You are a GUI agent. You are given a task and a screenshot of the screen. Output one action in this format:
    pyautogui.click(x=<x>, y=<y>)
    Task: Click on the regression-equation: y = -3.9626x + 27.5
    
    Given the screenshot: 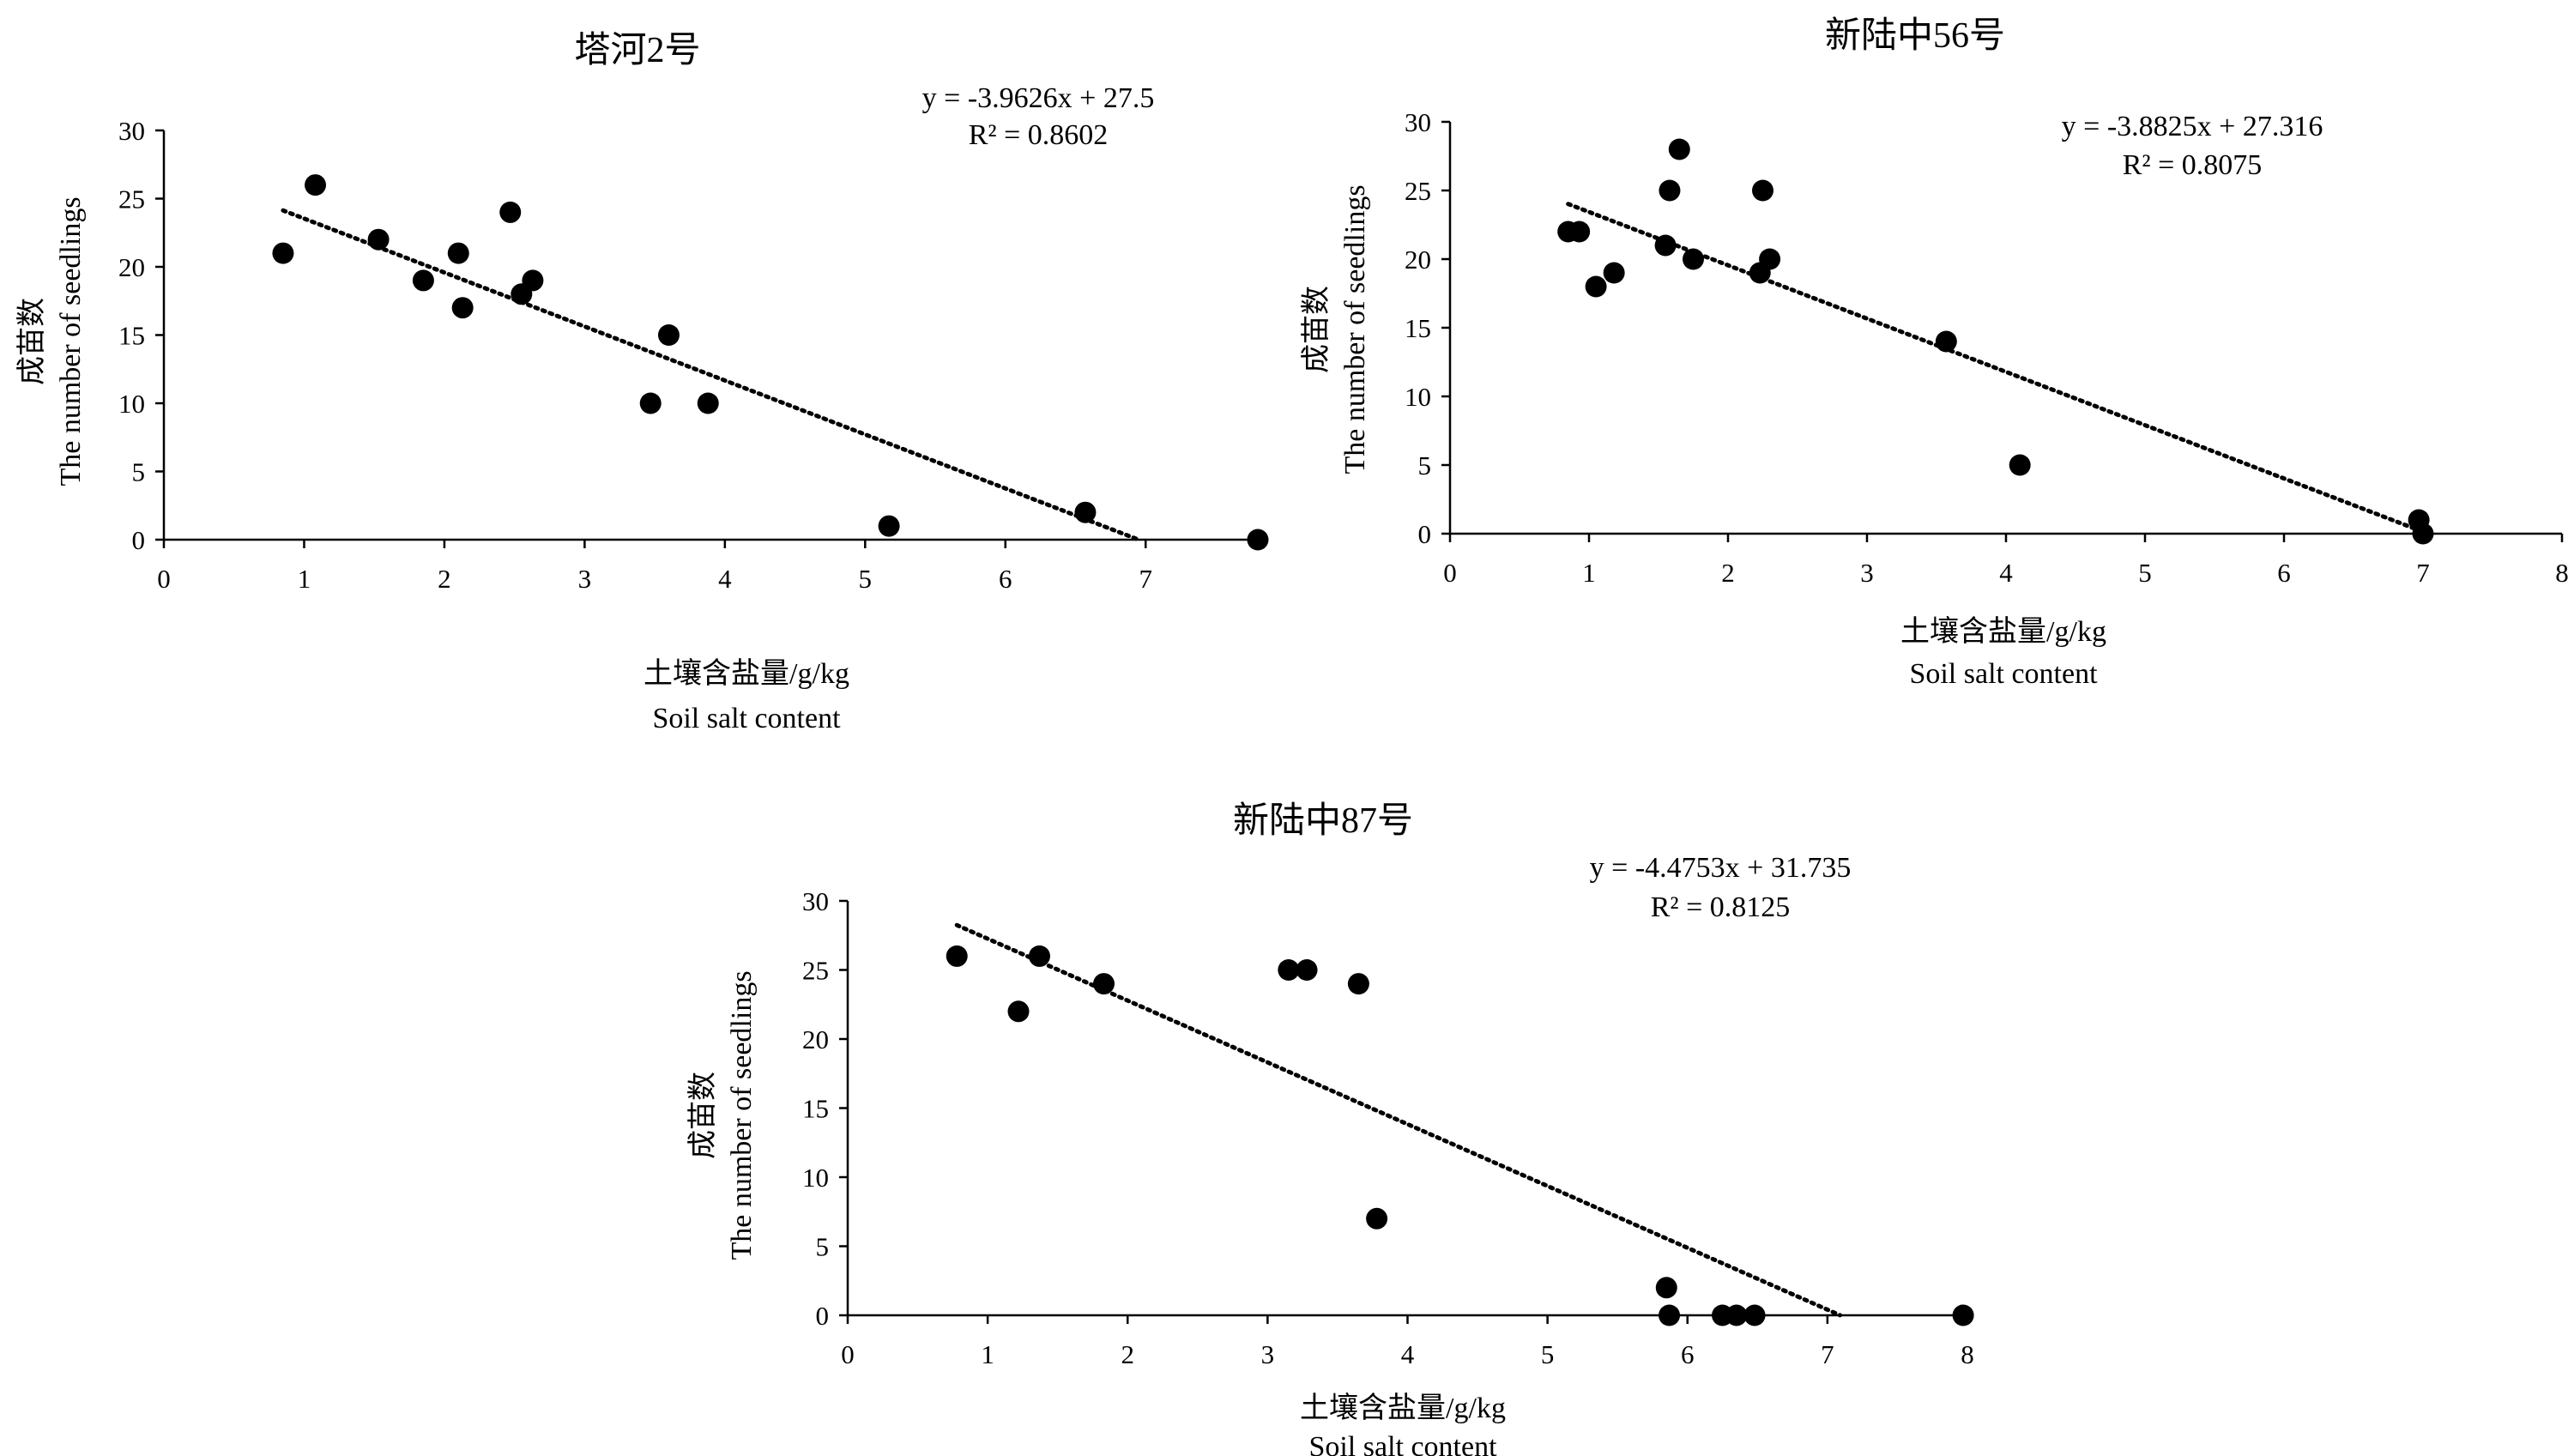 What is the action you would take?
    pyautogui.click(x=1038, y=98)
    